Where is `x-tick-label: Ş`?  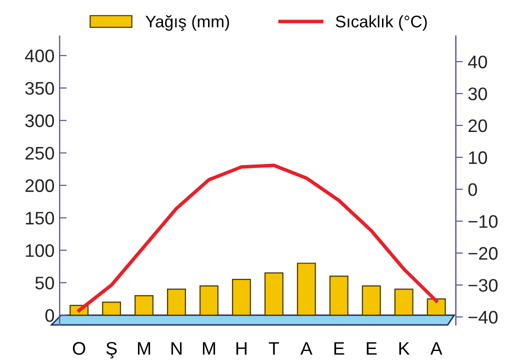 x-tick-label: Ş is located at coordinates (111, 350).